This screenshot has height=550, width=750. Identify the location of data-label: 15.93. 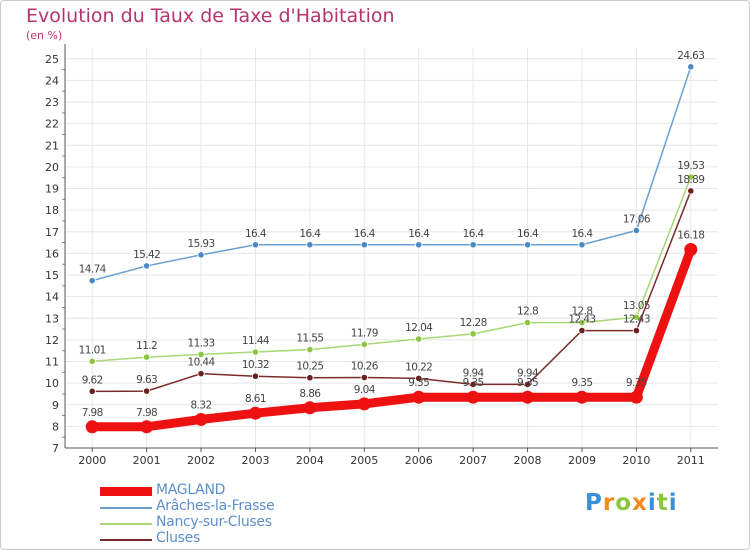
(201, 244).